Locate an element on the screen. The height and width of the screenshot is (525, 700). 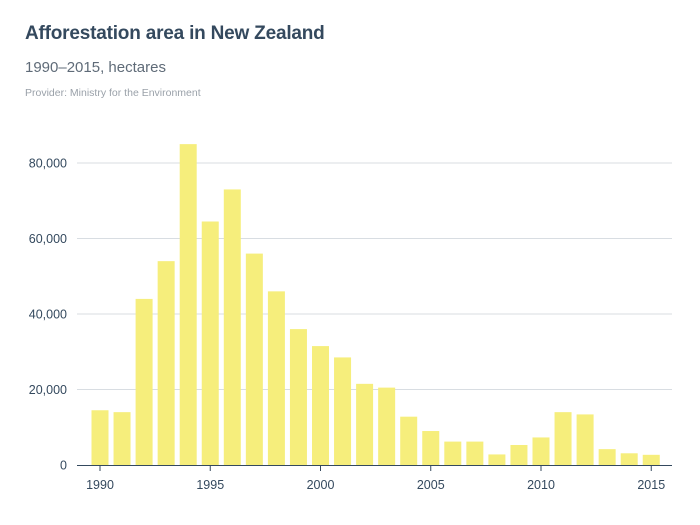
bar-2010 is located at coordinates (541, 451).